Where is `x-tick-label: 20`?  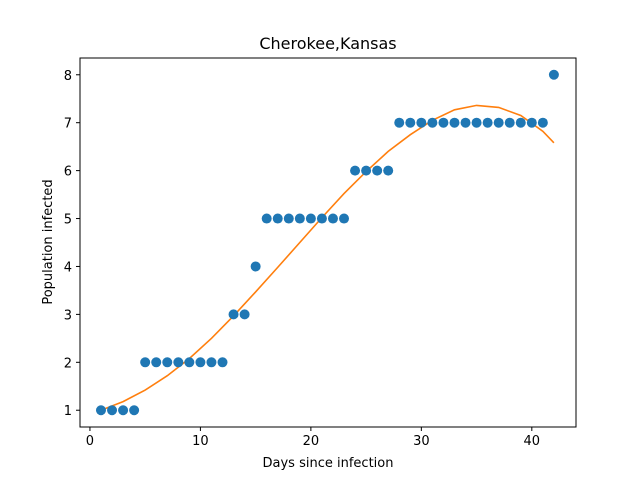 x-tick-label: 20 is located at coordinates (311, 441).